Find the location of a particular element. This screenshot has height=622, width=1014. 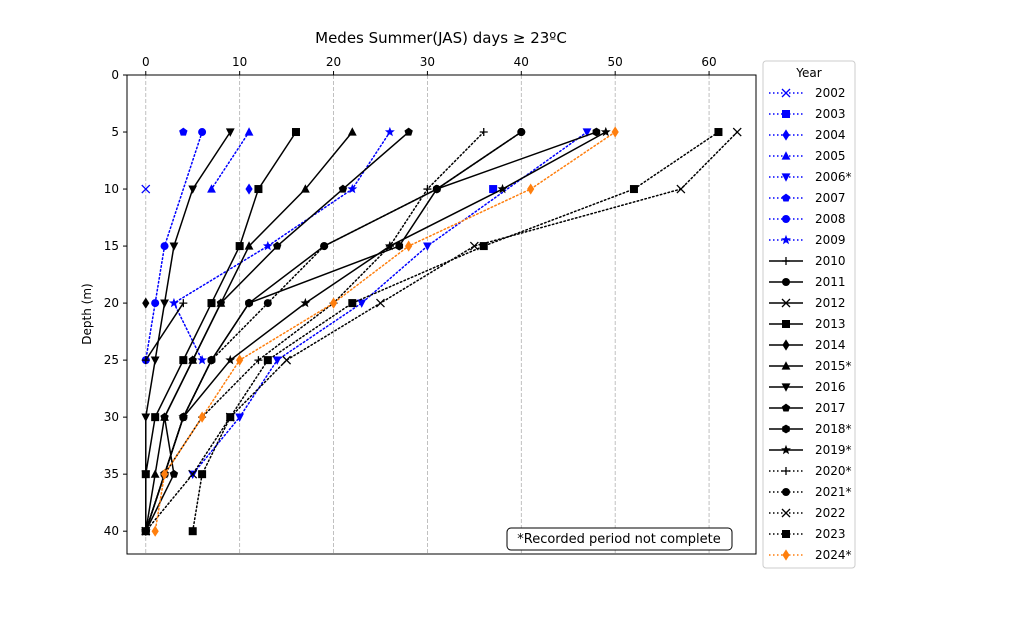

legend-item: 2022 is located at coordinates (807, 513).